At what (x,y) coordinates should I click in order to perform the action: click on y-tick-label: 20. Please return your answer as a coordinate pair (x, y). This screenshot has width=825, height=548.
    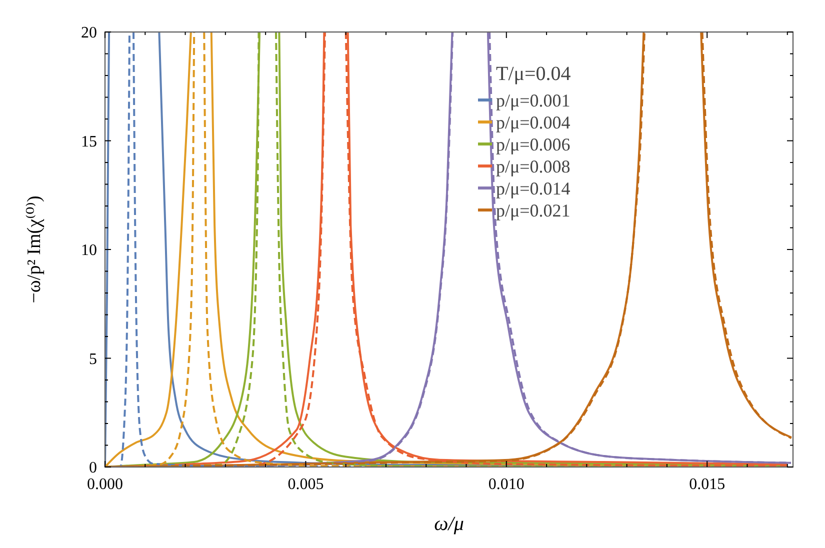
    Looking at the image, I should click on (89, 33).